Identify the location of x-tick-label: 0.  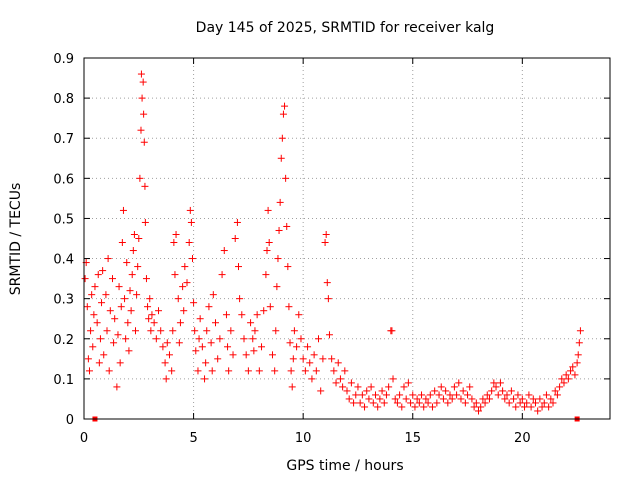
(84, 438).